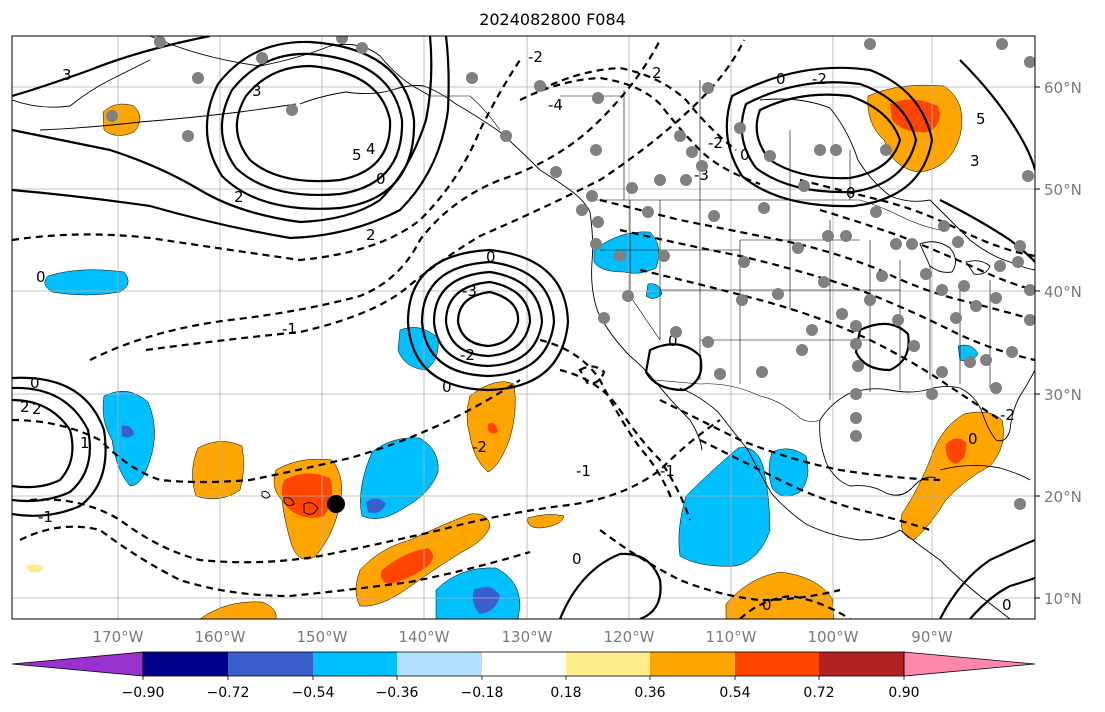 The image size is (1105, 712). I want to click on coast-aleutians, so click(168, 117).